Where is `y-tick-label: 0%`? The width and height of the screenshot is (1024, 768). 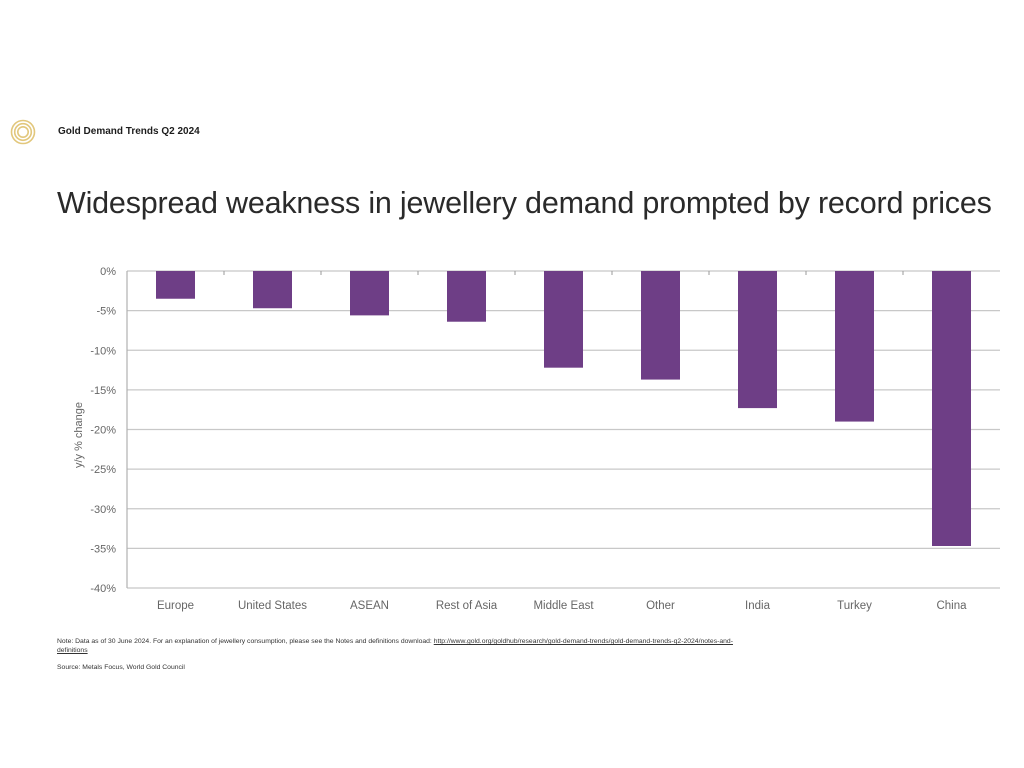
y-tick-label: 0% is located at coordinates (108, 272).